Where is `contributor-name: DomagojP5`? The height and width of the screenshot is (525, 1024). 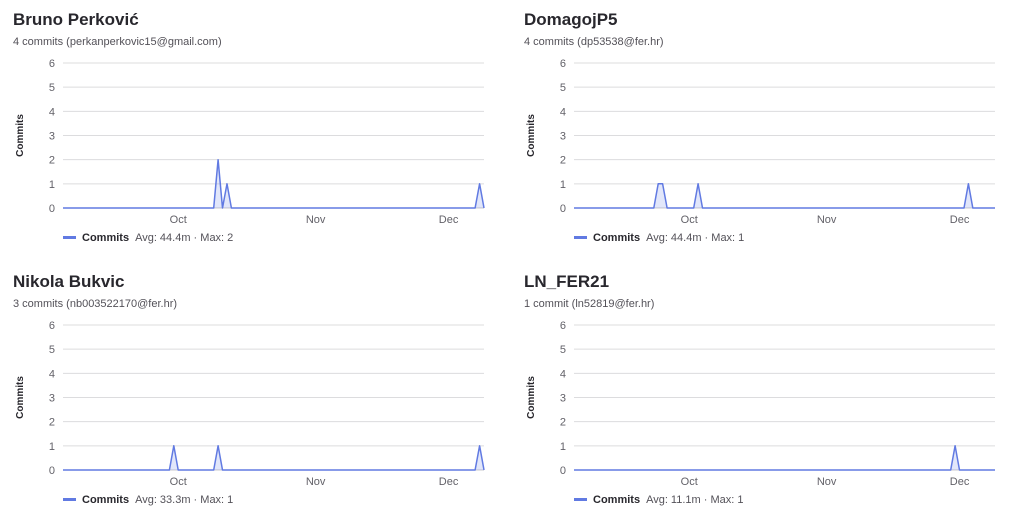 contributor-name: DomagojP5 is located at coordinates (571, 19).